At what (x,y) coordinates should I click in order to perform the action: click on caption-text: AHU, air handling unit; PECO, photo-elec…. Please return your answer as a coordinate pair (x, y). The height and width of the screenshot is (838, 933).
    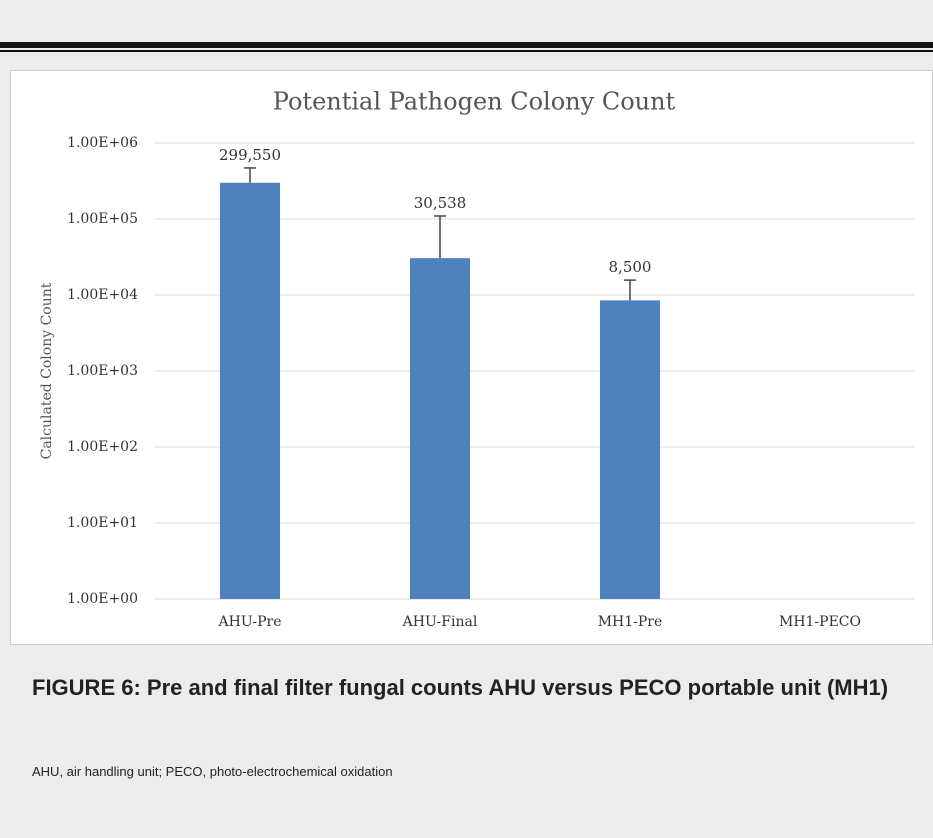
    Looking at the image, I should click on (212, 771).